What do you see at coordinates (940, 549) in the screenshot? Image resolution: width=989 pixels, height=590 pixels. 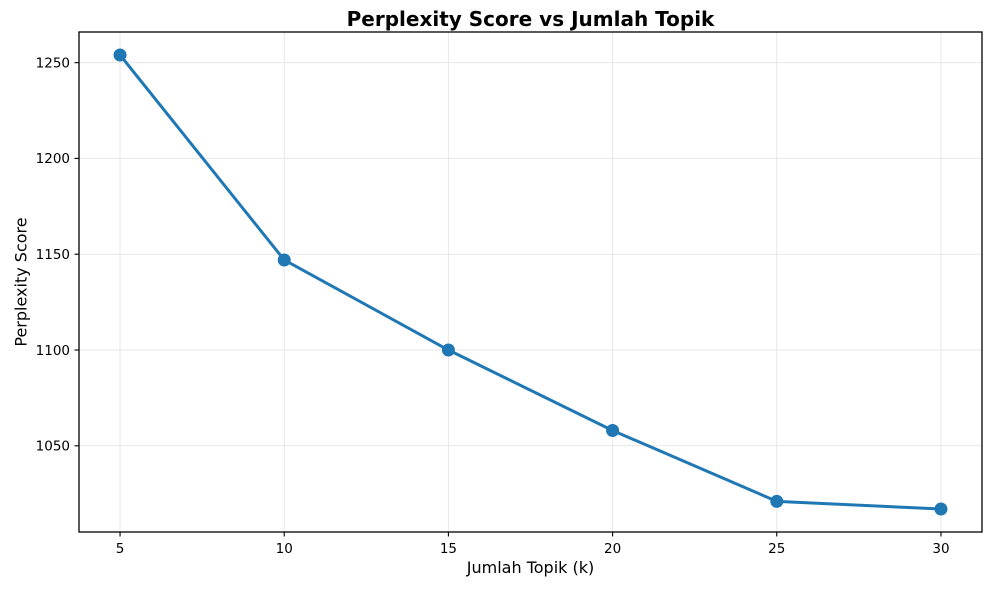 I see `x-tick-label: 30` at bounding box center [940, 549].